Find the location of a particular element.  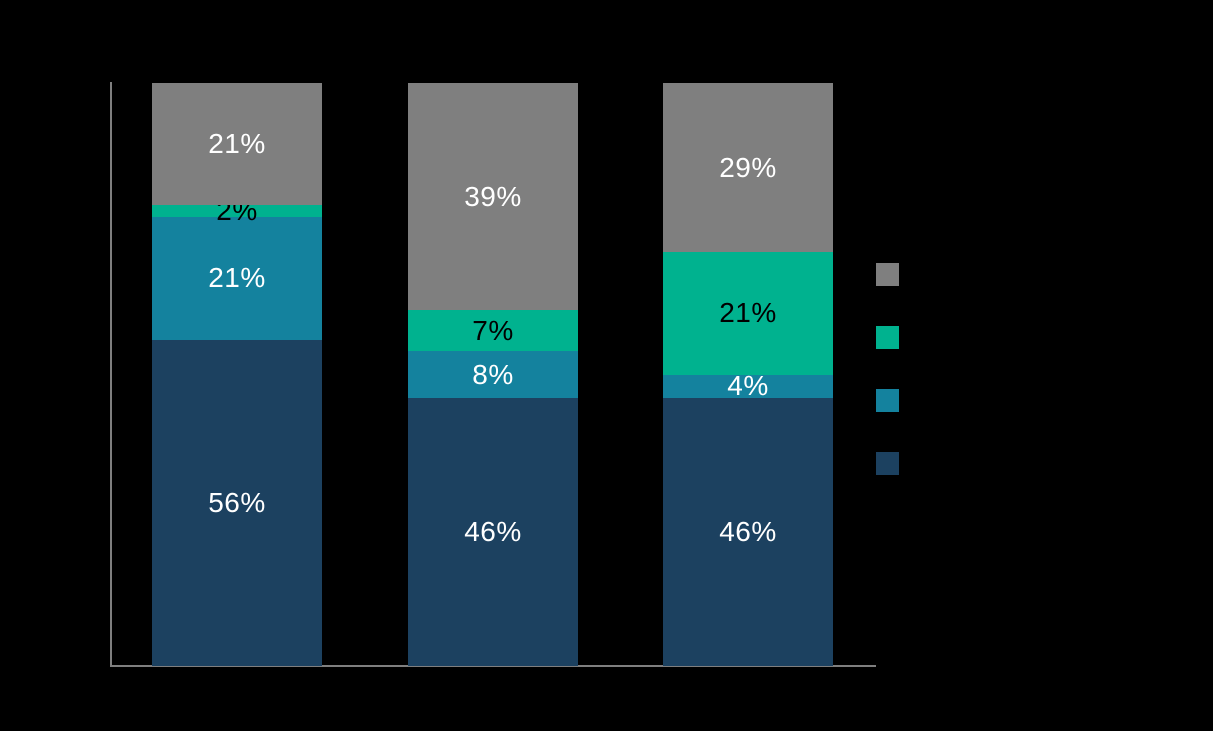

legend-swatch-teal is located at coordinates (887, 400).